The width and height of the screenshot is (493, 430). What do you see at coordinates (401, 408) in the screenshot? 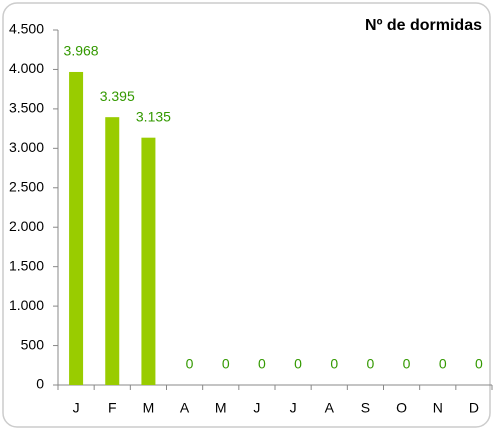
I see `x-tick-label: O` at bounding box center [401, 408].